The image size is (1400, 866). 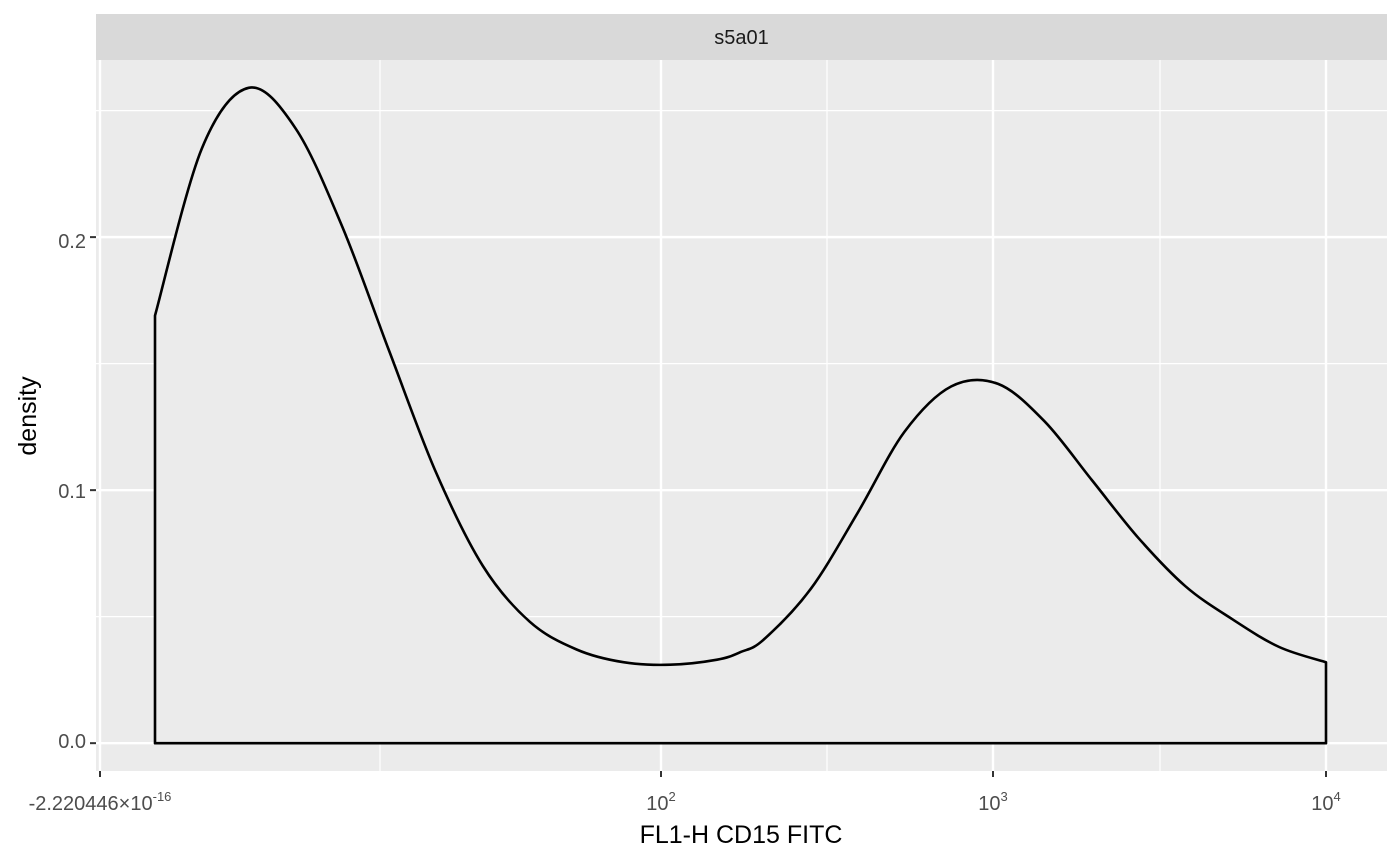 What do you see at coordinates (72, 742) in the screenshot?
I see `y-tick-label: 0.0` at bounding box center [72, 742].